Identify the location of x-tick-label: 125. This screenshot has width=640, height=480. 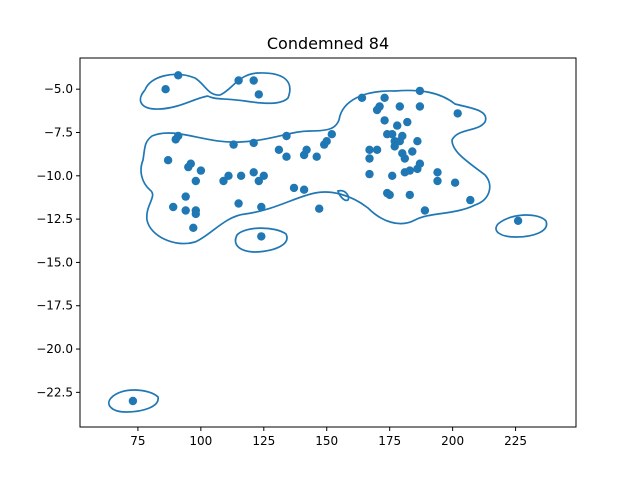
(263, 441).